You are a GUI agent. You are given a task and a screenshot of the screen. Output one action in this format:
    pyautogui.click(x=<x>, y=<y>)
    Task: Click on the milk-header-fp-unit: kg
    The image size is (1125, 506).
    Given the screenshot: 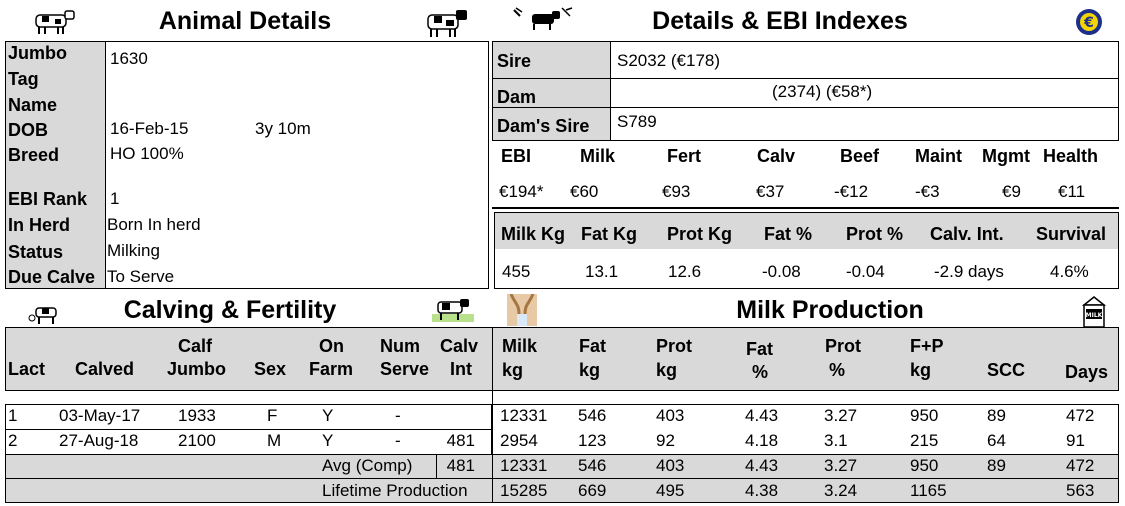 What is the action you would take?
    pyautogui.click(x=921, y=370)
    